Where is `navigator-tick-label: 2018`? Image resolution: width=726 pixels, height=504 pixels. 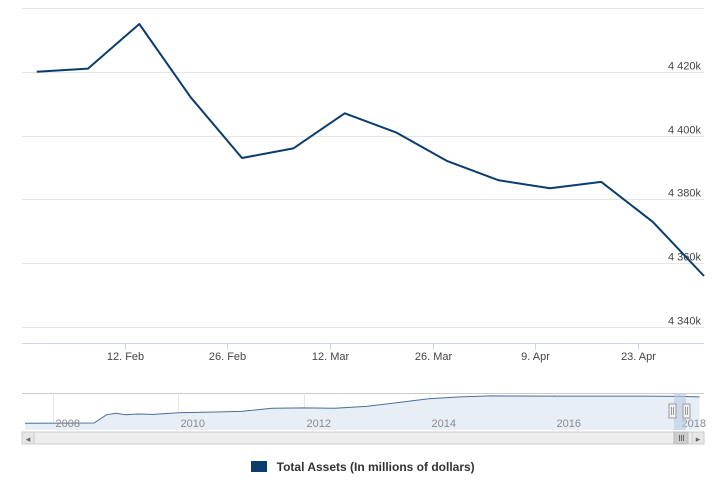
navigator-tick-label: 2018 is located at coordinates (694, 424).